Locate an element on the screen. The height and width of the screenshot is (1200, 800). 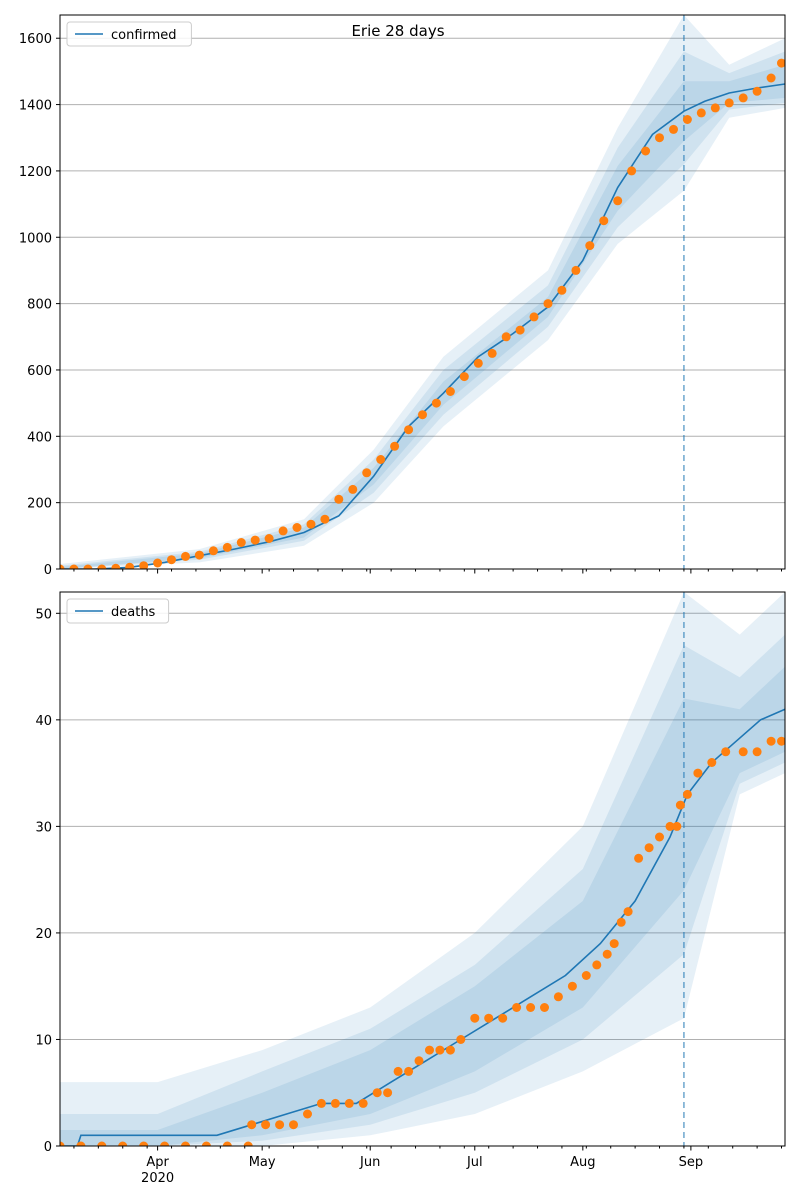
y-tick-label: 40 is located at coordinates (43, 721).